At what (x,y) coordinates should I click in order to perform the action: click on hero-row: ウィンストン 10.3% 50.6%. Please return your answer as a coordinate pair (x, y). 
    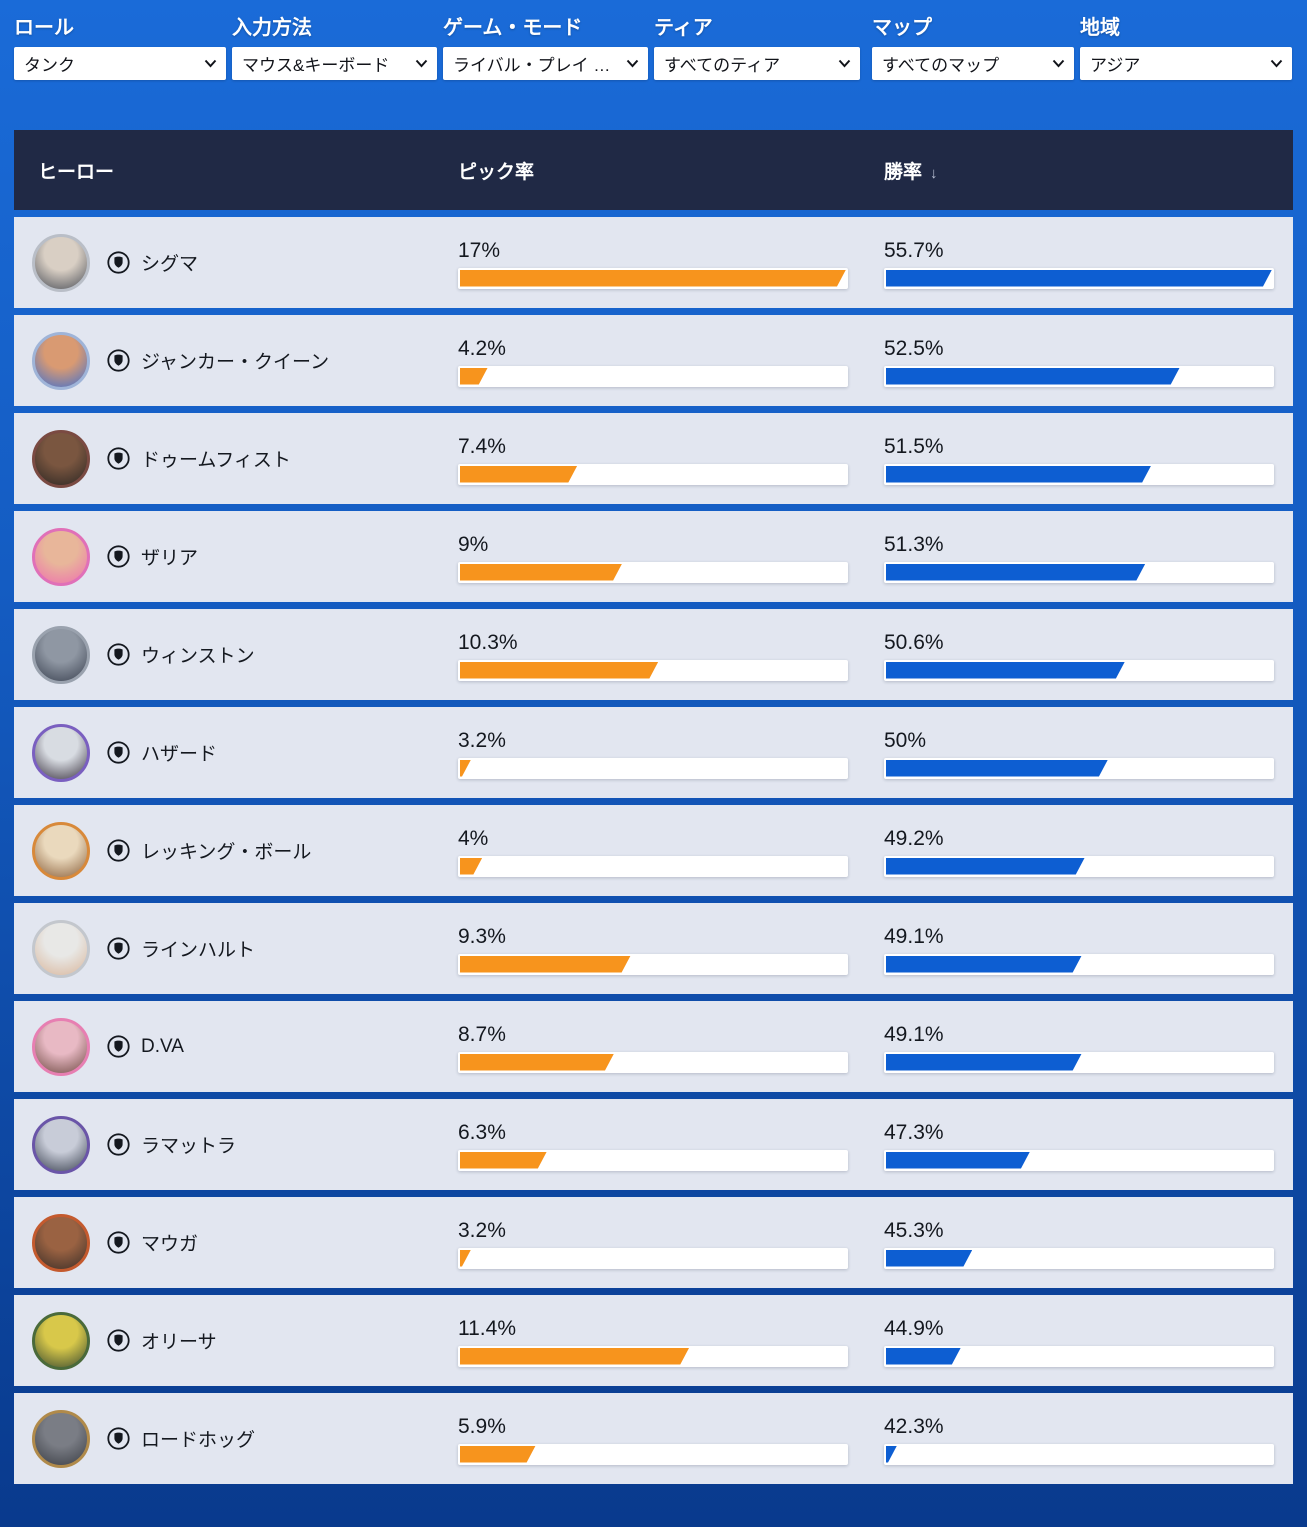
    Looking at the image, I should click on (653, 654).